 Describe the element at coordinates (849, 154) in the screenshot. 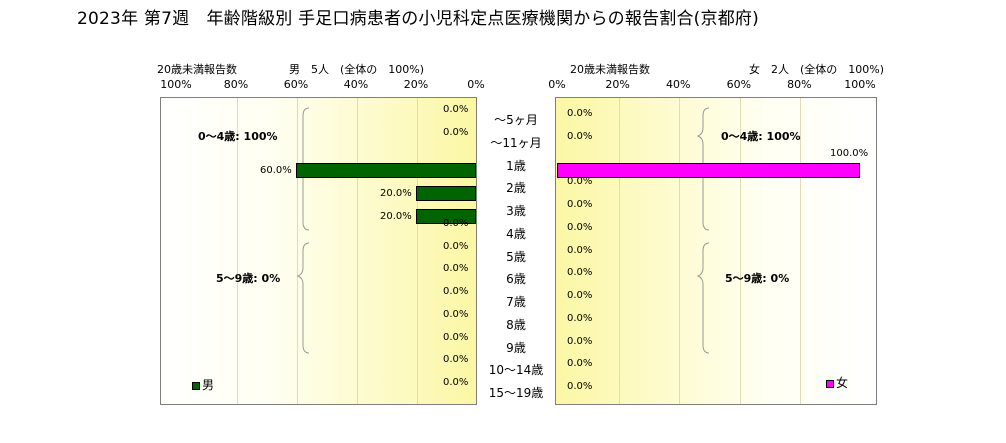

I see `female-value-label: 100.0%` at that location.